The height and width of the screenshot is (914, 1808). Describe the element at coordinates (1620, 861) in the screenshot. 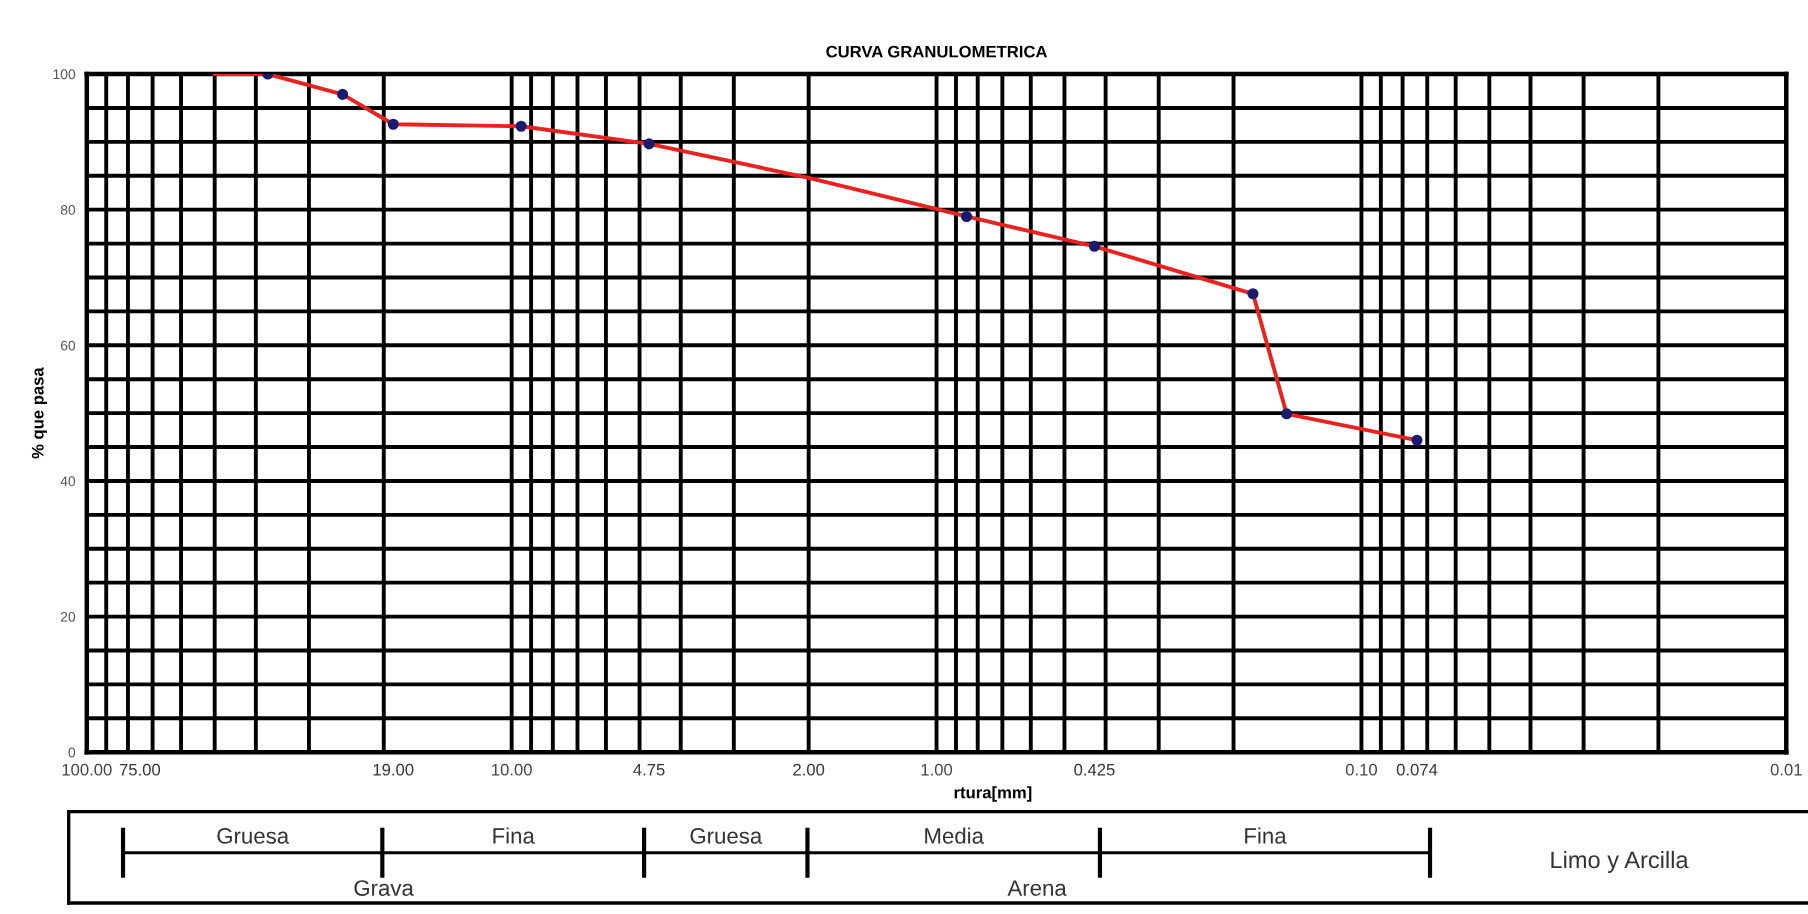

I see `text: Limo y Arcilla` at that location.